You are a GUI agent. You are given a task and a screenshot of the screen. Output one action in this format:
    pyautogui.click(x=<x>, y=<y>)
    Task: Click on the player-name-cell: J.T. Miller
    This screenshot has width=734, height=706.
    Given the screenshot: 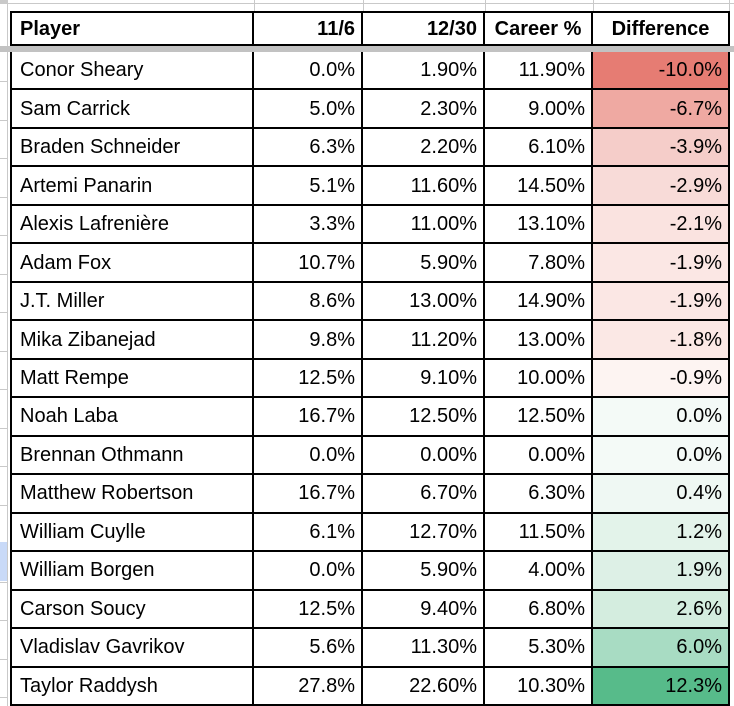 What is the action you would take?
    pyautogui.click(x=133, y=301)
    